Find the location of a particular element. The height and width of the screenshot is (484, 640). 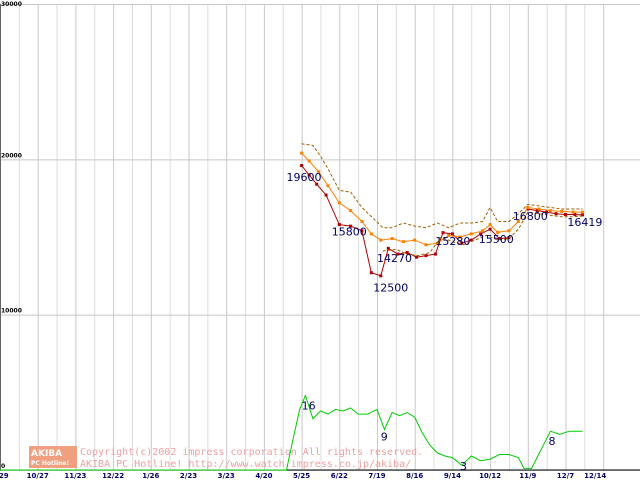

x-tick-label: 2/23 is located at coordinates (188, 476).